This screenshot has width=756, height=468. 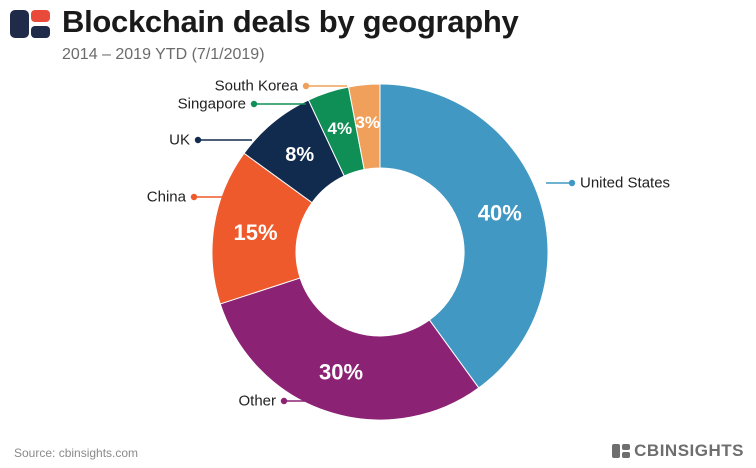 What do you see at coordinates (299, 155) in the screenshot?
I see `value-label-uk: 8%` at bounding box center [299, 155].